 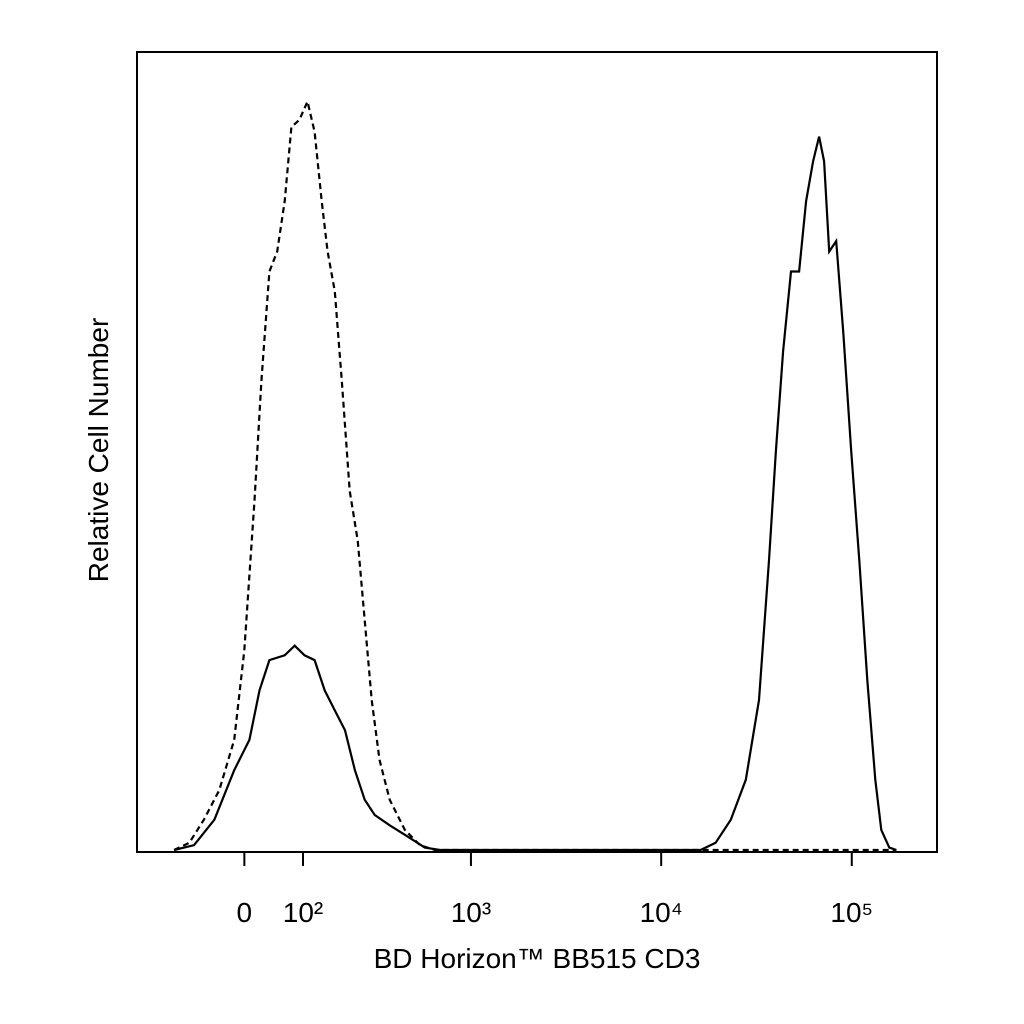 I want to click on x-tick-label: 10⁴, so click(x=661, y=912).